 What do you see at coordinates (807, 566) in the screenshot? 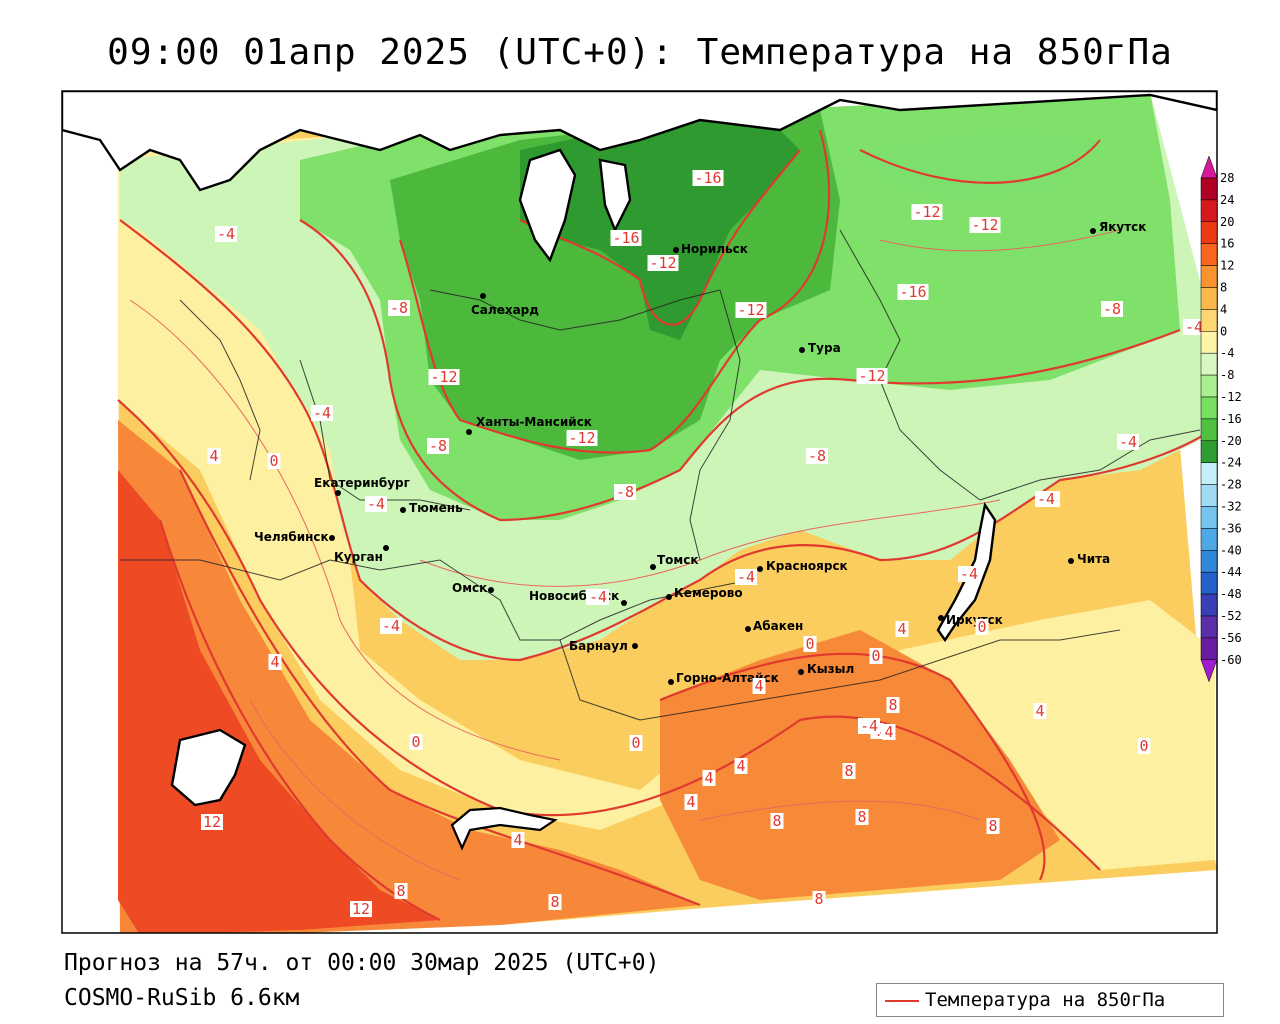
I see `city-label: Красноярск` at bounding box center [807, 566].